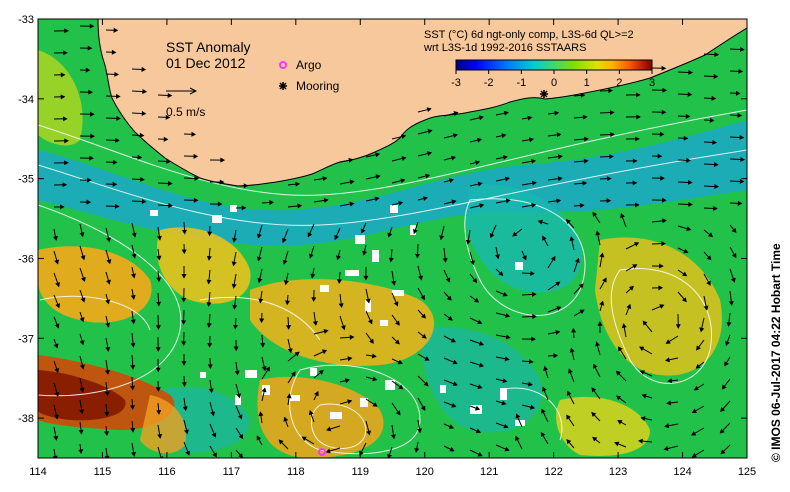 Image resolution: width=790 pixels, height=492 pixels. What do you see at coordinates (456, 83) in the screenshot?
I see `colorbar-tick-label: -3` at bounding box center [456, 83].